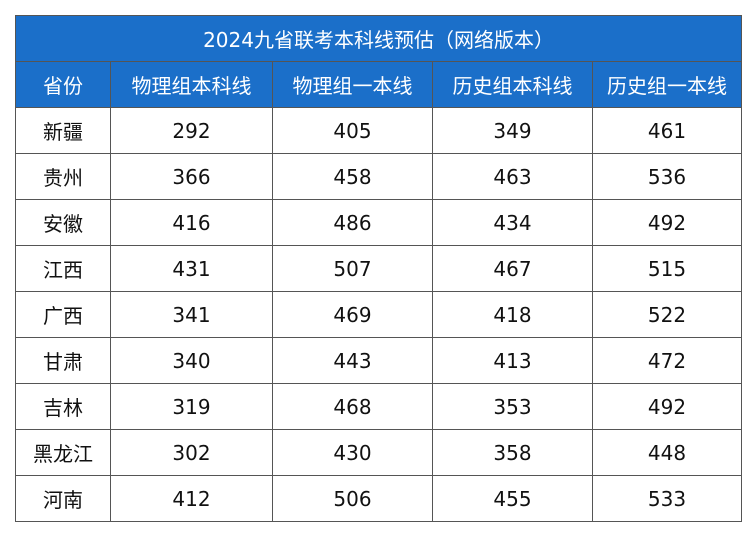 The width and height of the screenshot is (755, 537). Describe the element at coordinates (352, 84) in the screenshot. I see `column-header: 物理组一本线` at that location.